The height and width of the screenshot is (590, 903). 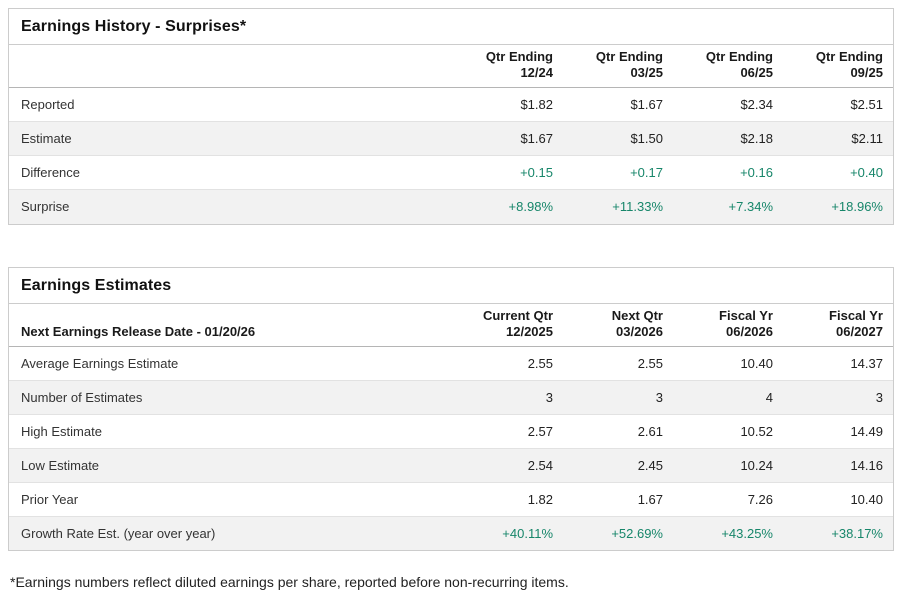 What do you see at coordinates (639, 331) in the screenshot?
I see `column-header-line2: 03/2026` at bounding box center [639, 331].